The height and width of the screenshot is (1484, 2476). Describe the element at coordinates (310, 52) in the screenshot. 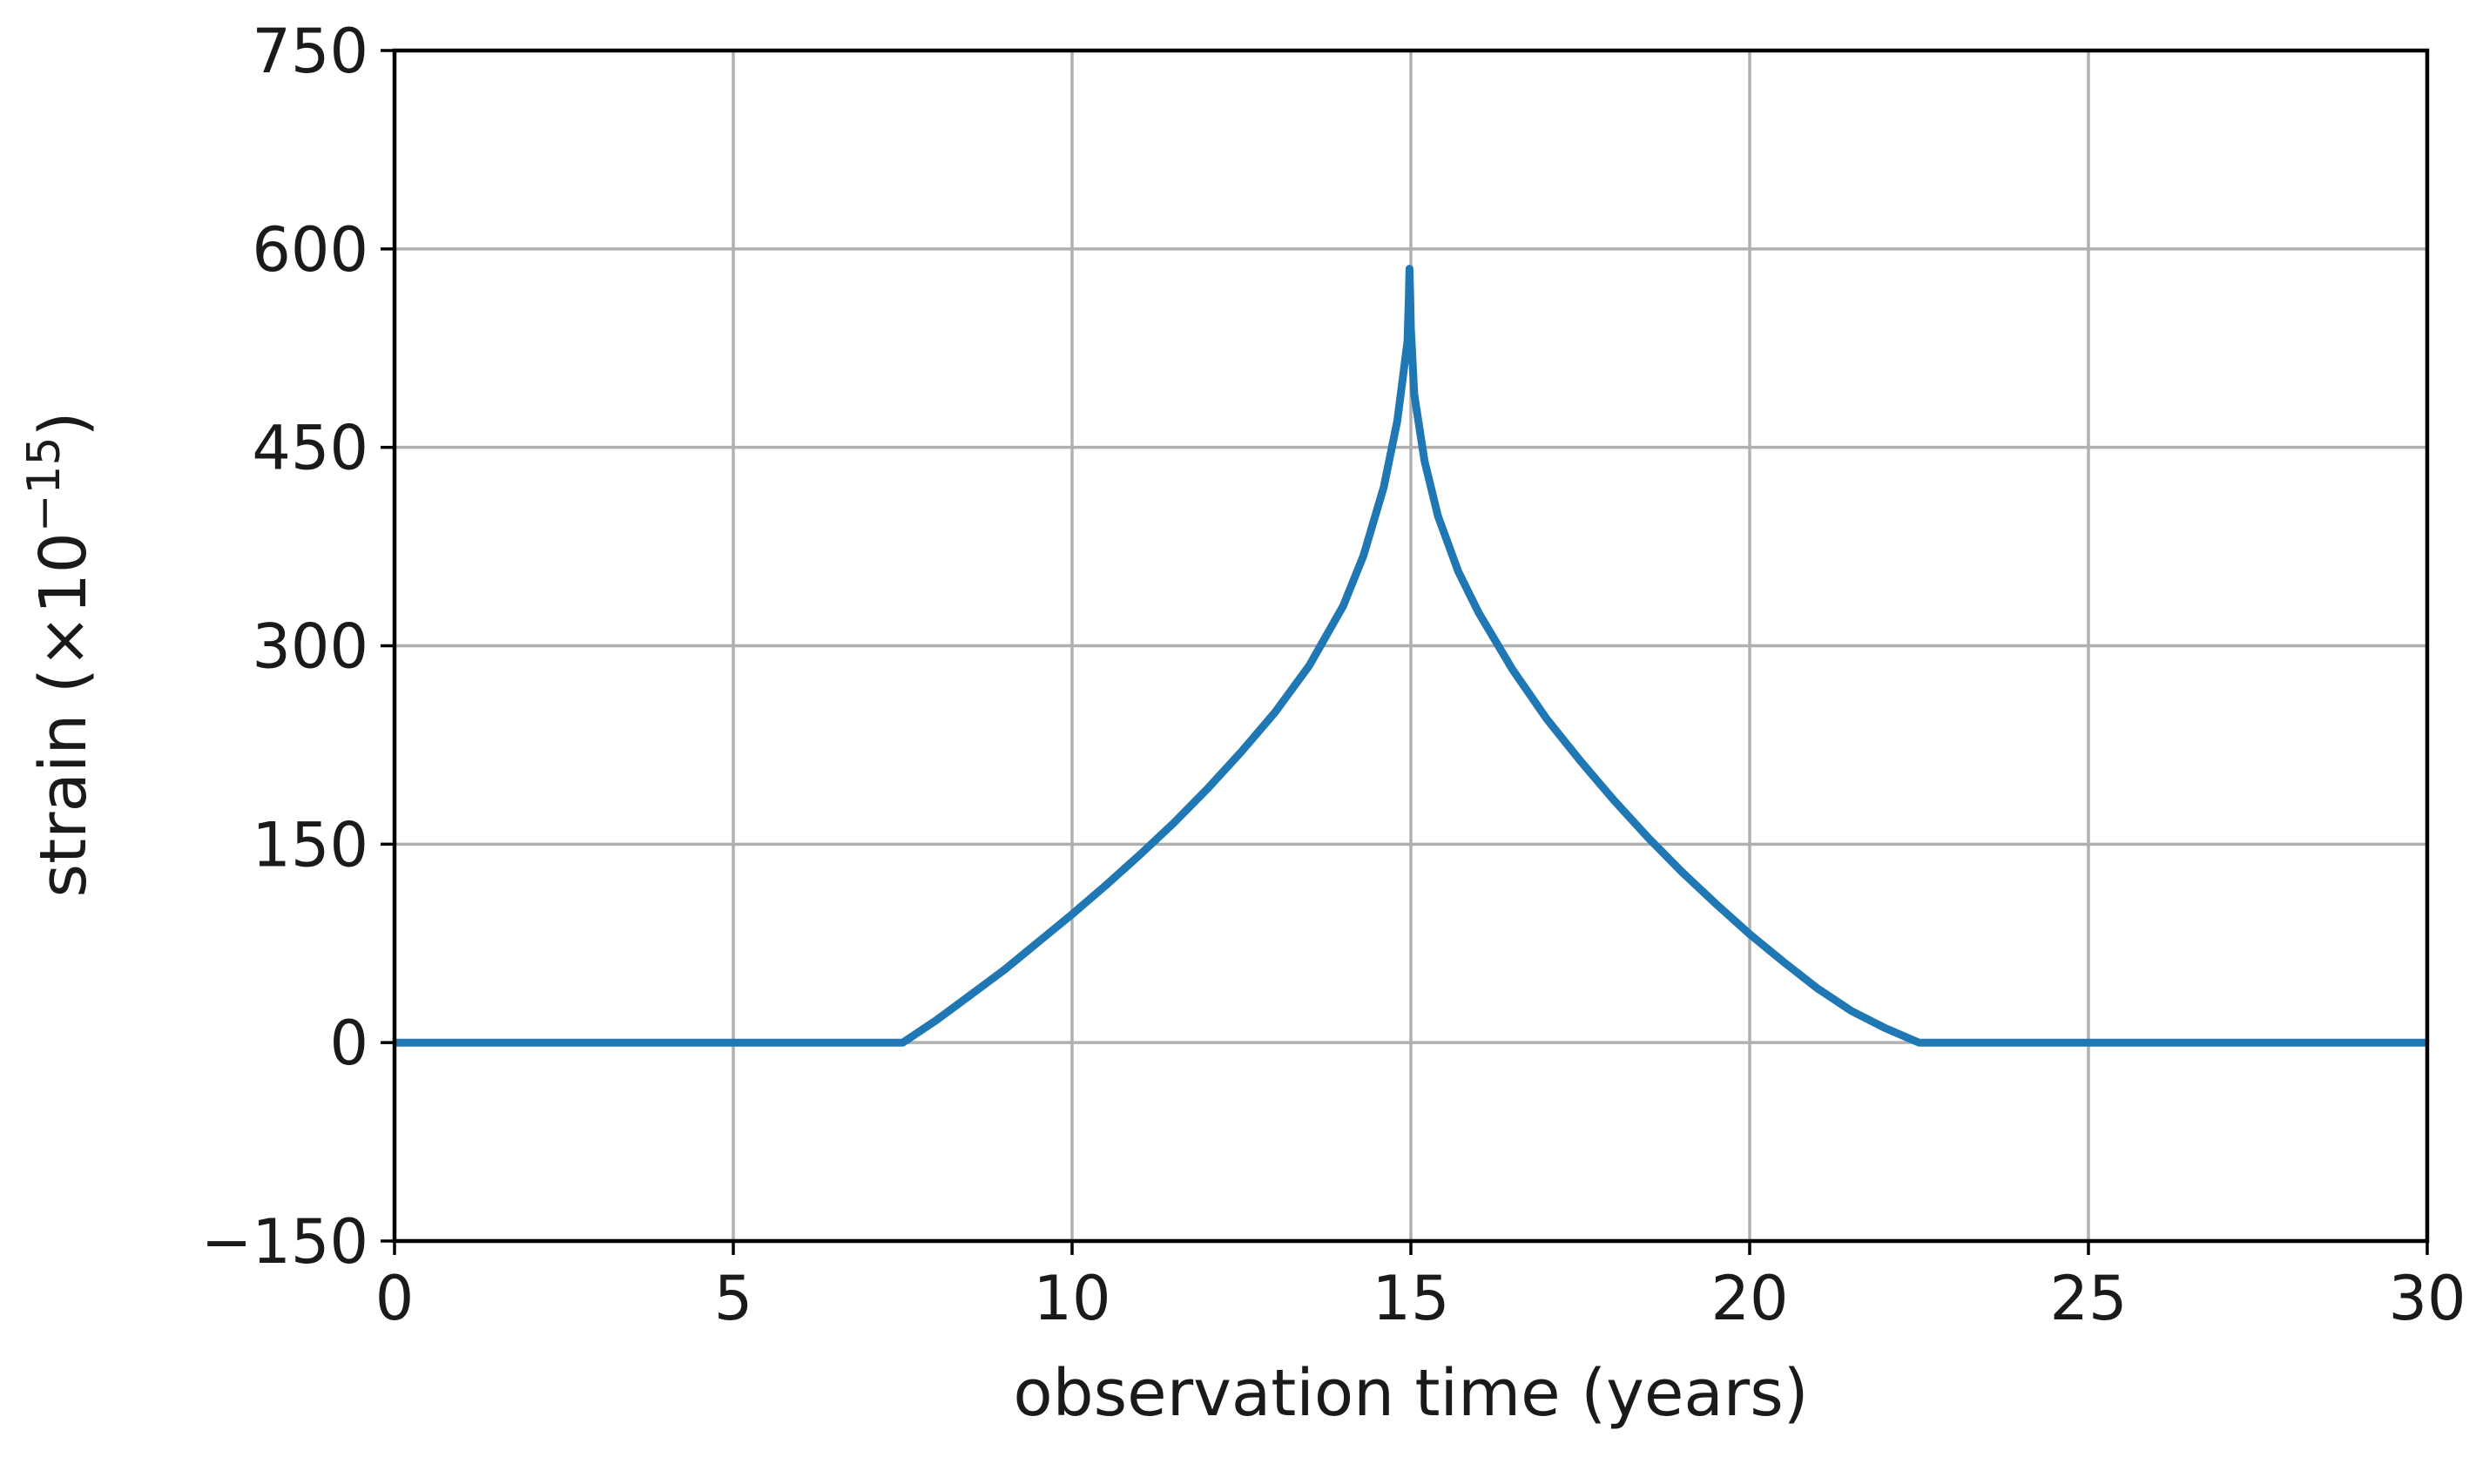

I see `y-tick-label: 750` at that location.